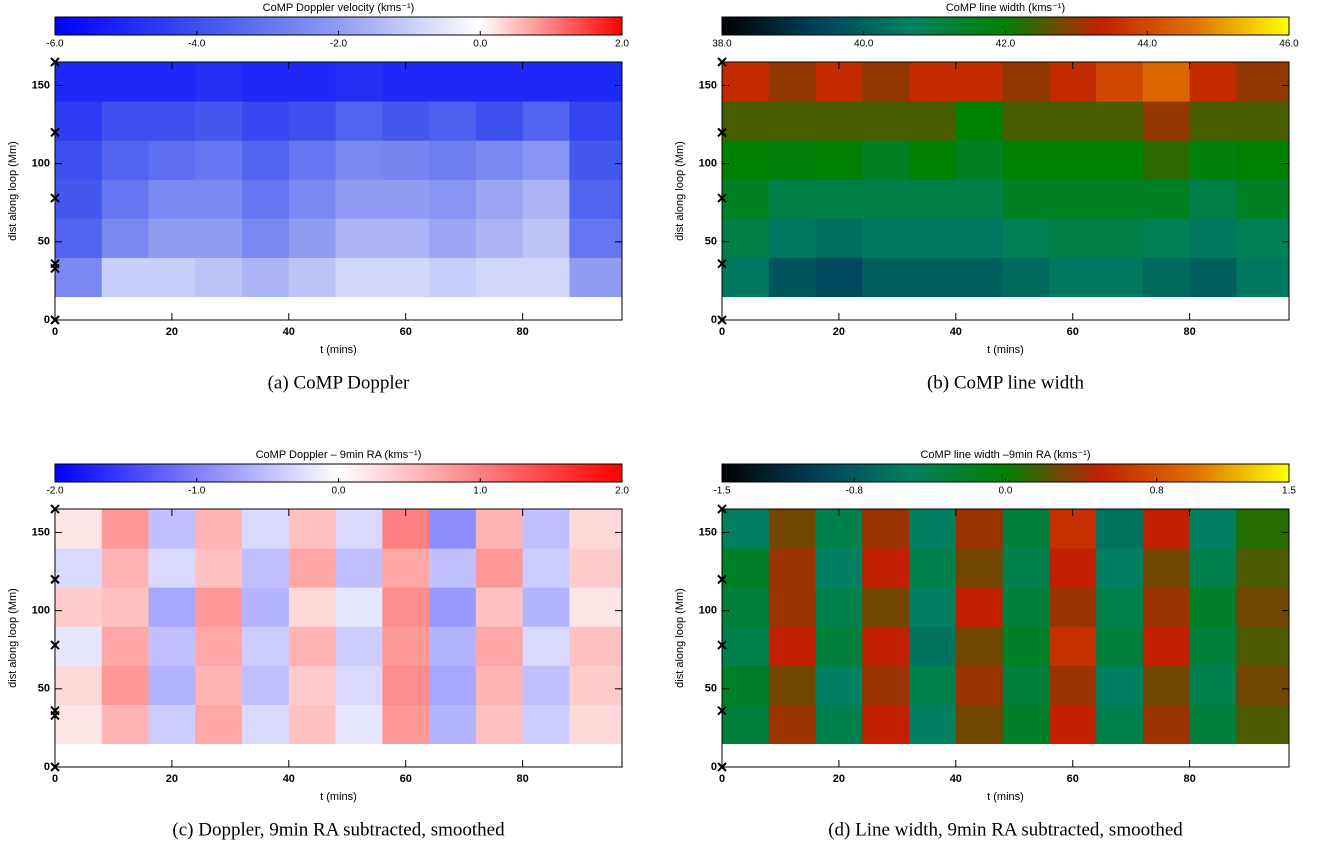 Image resolution: width=1322 pixels, height=857 pixels. I want to click on plot-frame, so click(1005, 638).